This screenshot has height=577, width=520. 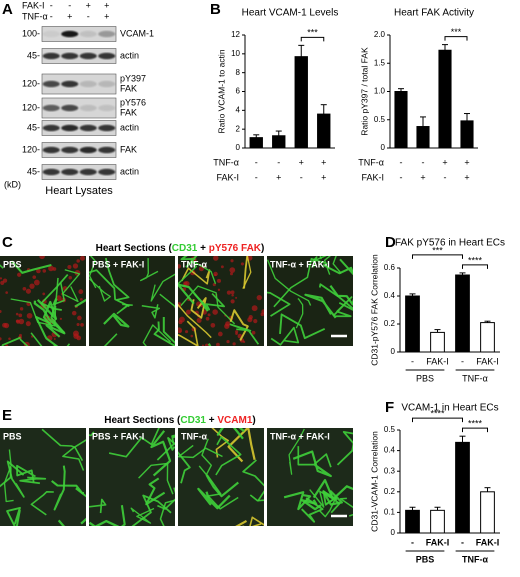 What do you see at coordinates (238, 128) in the screenshot?
I see `y-tick-label: 2` at bounding box center [238, 128].